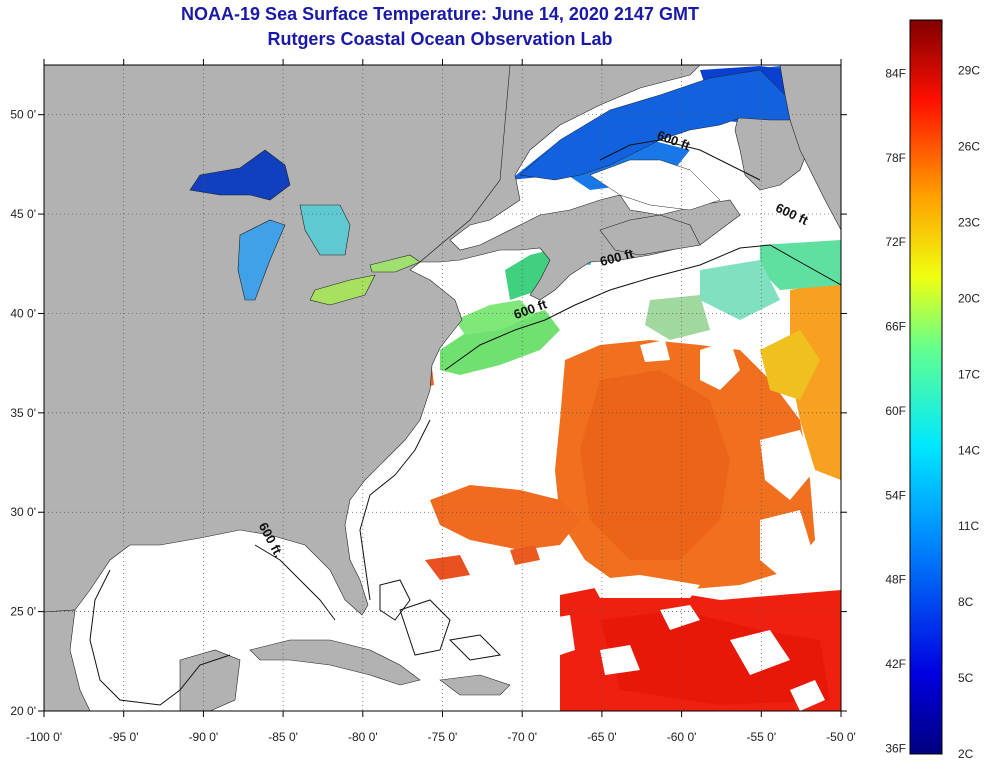 The image size is (984, 770). I want to click on colorbar-f-label: 60F, so click(895, 411).